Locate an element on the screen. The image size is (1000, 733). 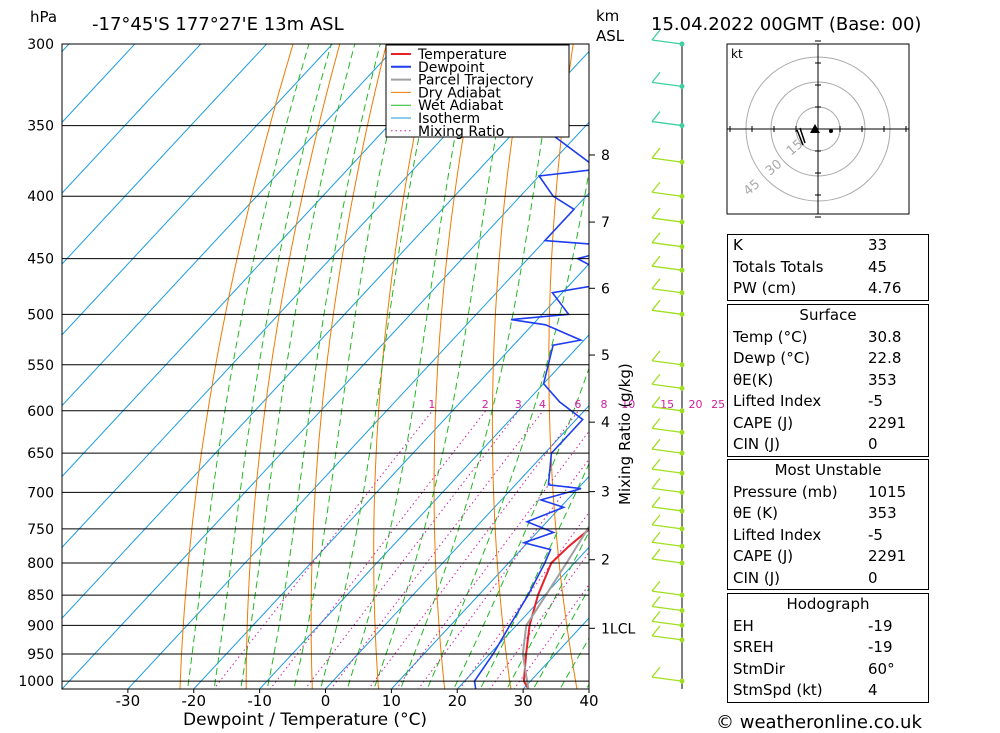
stats-row: θE (K) 353 is located at coordinates (828, 514).